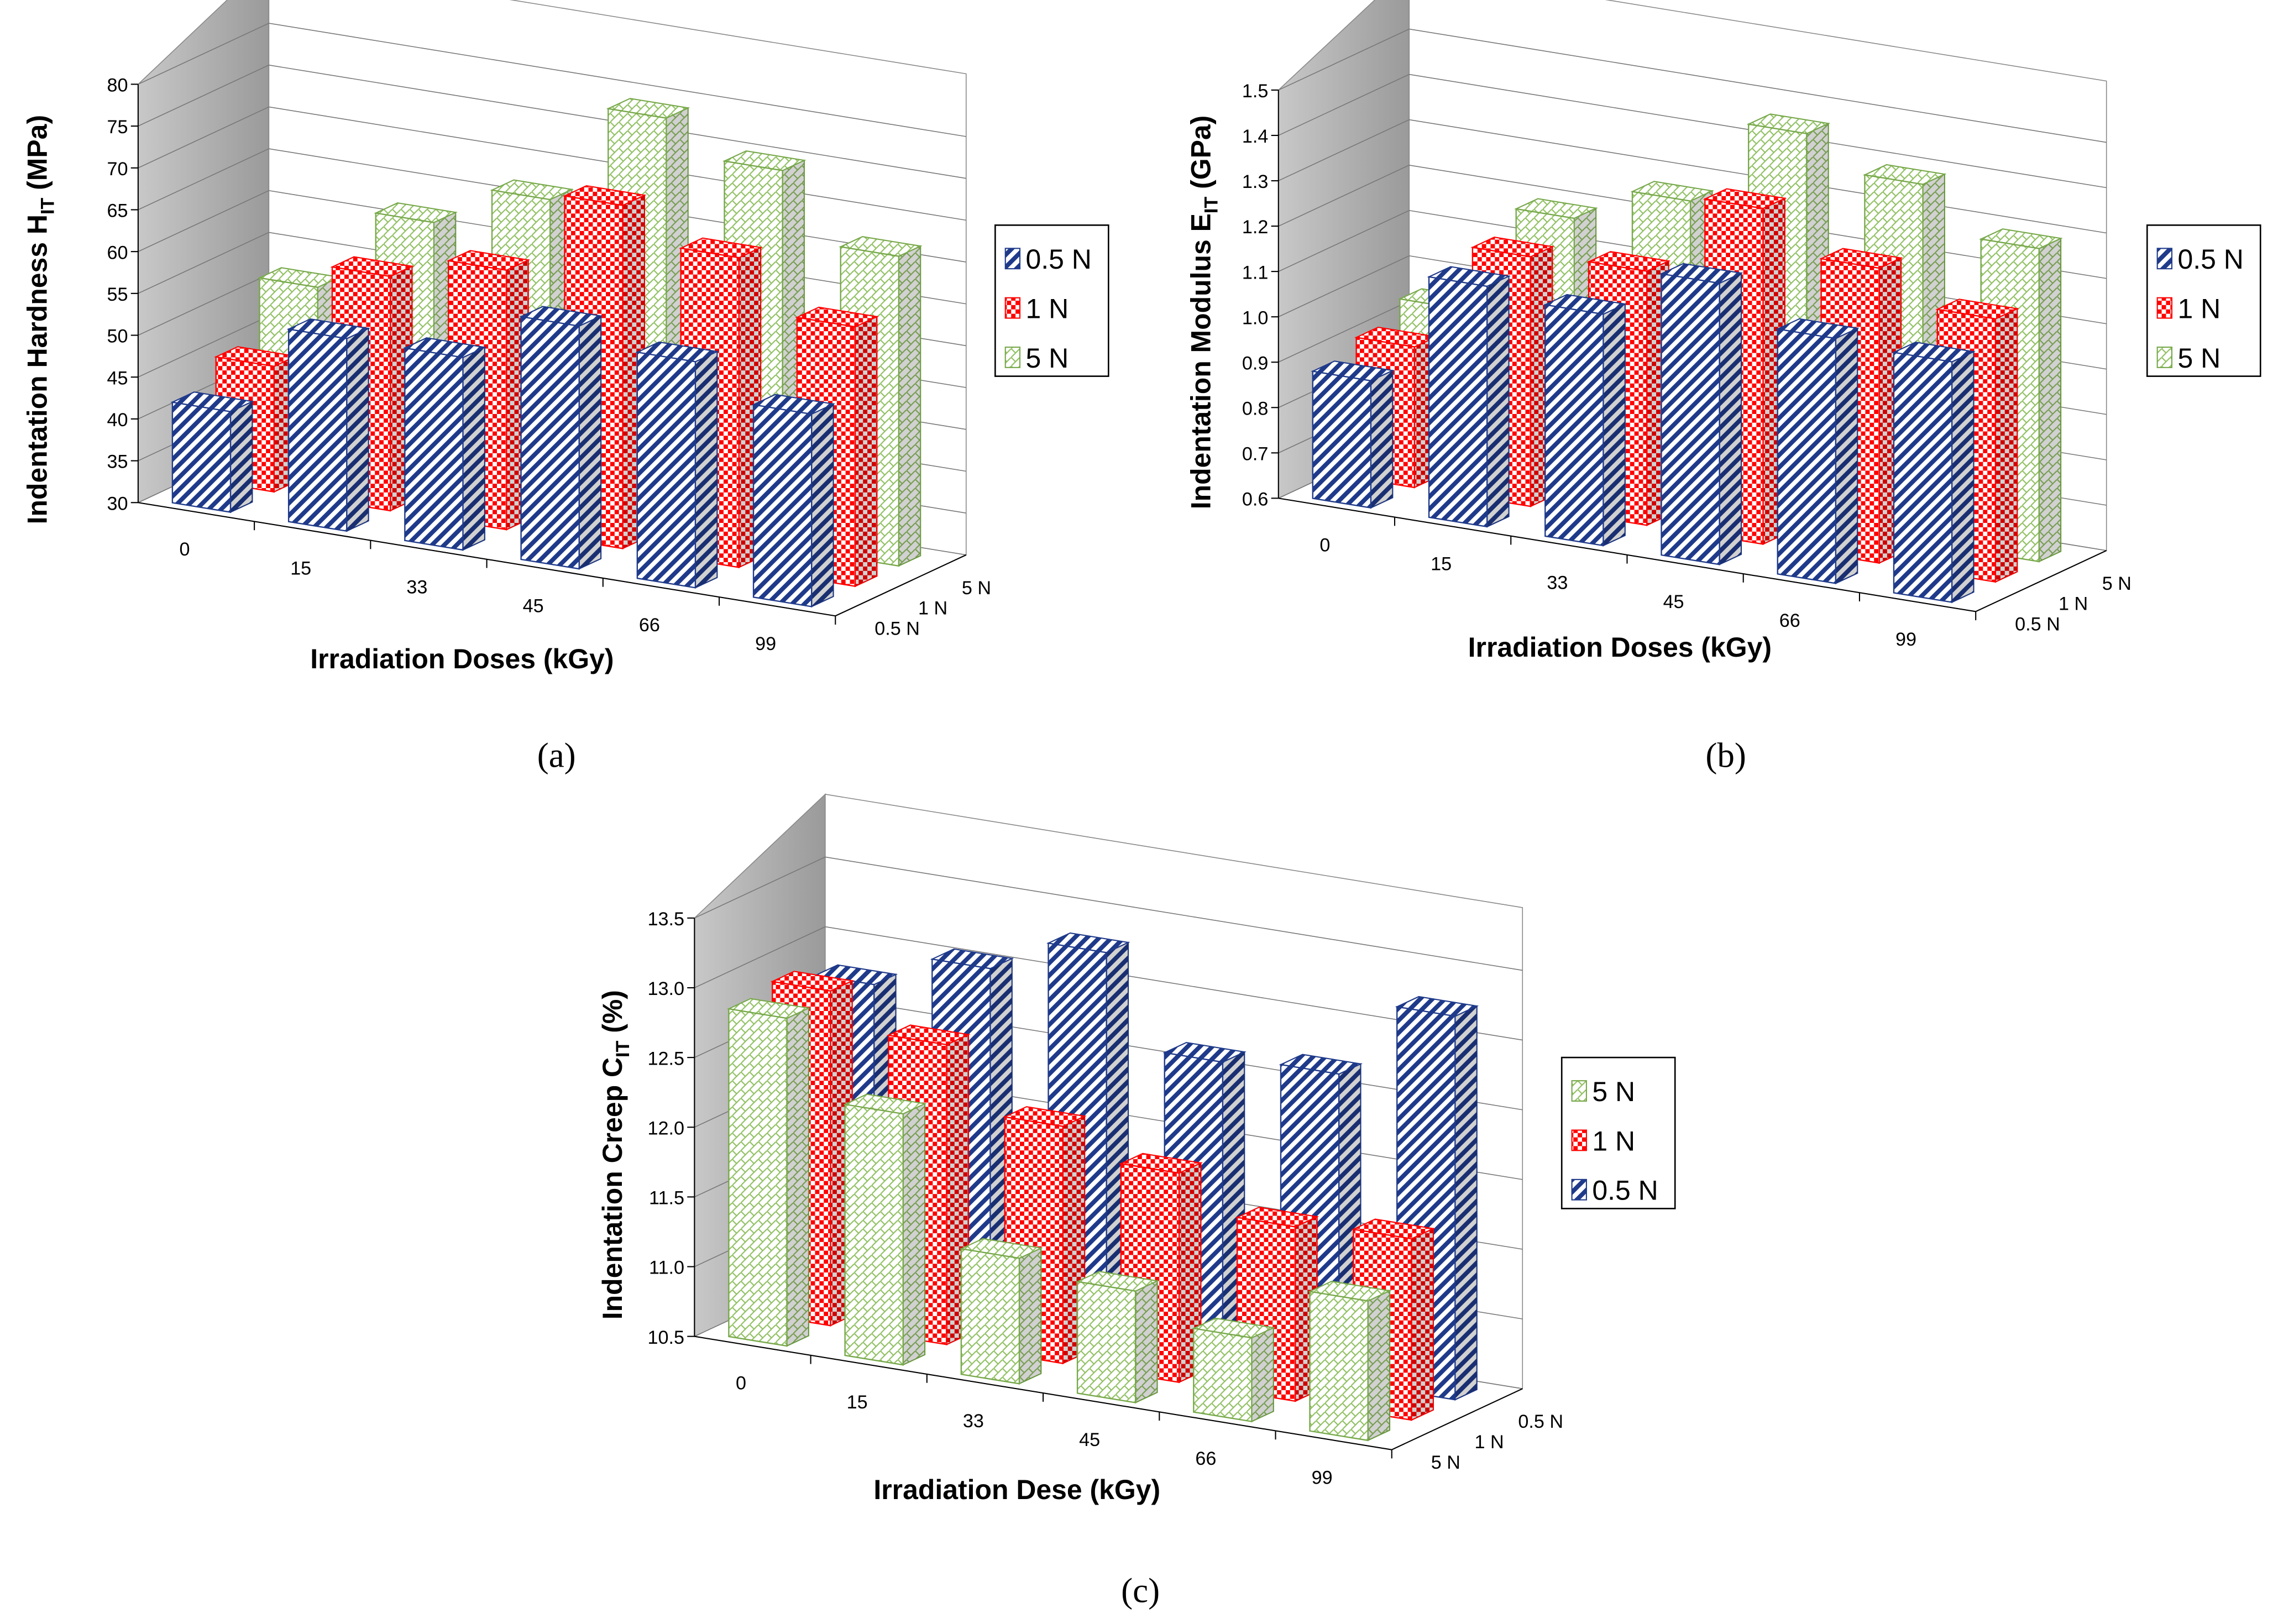  What do you see at coordinates (666, 919) in the screenshot?
I see `y-tick-label: 13.5` at bounding box center [666, 919].